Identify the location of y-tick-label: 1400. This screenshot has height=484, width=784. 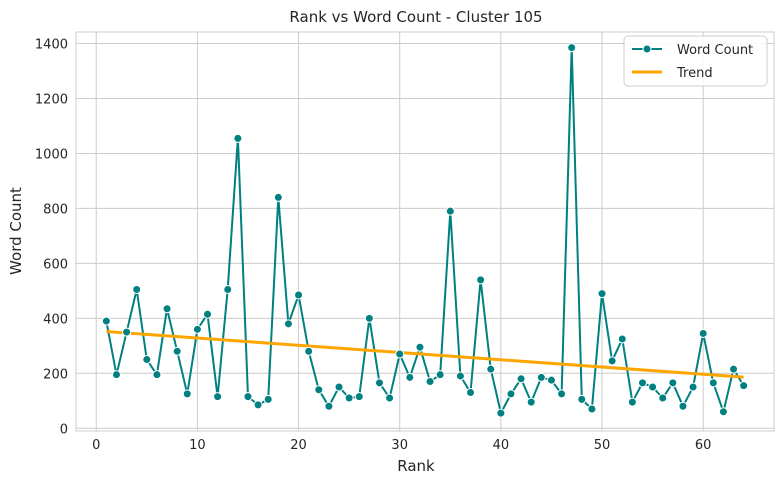
(51, 45).